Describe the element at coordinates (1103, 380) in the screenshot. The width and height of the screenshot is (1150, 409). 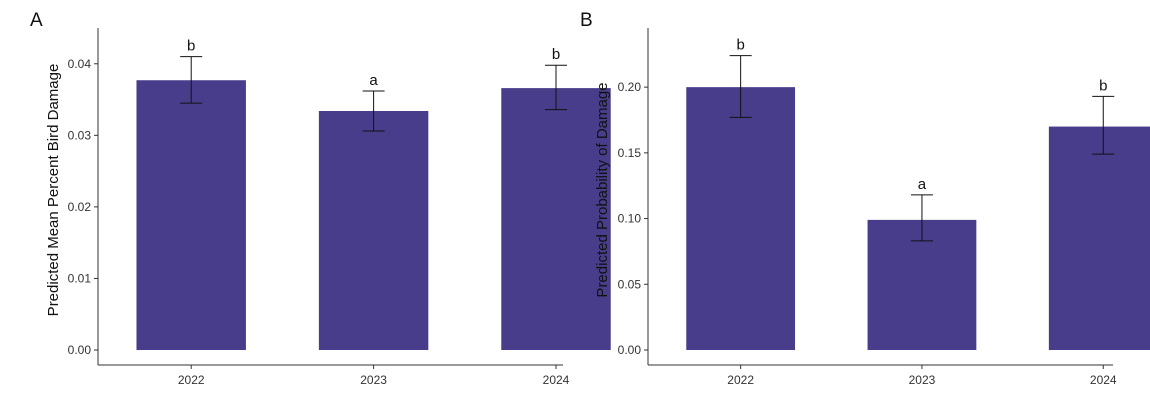
I see `panel-b-x-tick-label: 2024` at that location.